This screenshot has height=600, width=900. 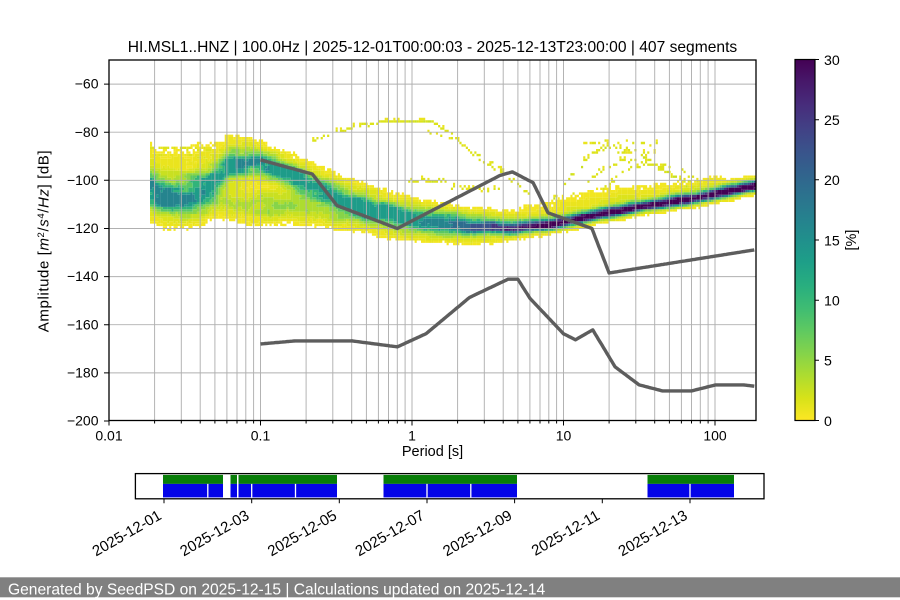 I want to click on svg-text: 0.01, so click(x=108, y=436).